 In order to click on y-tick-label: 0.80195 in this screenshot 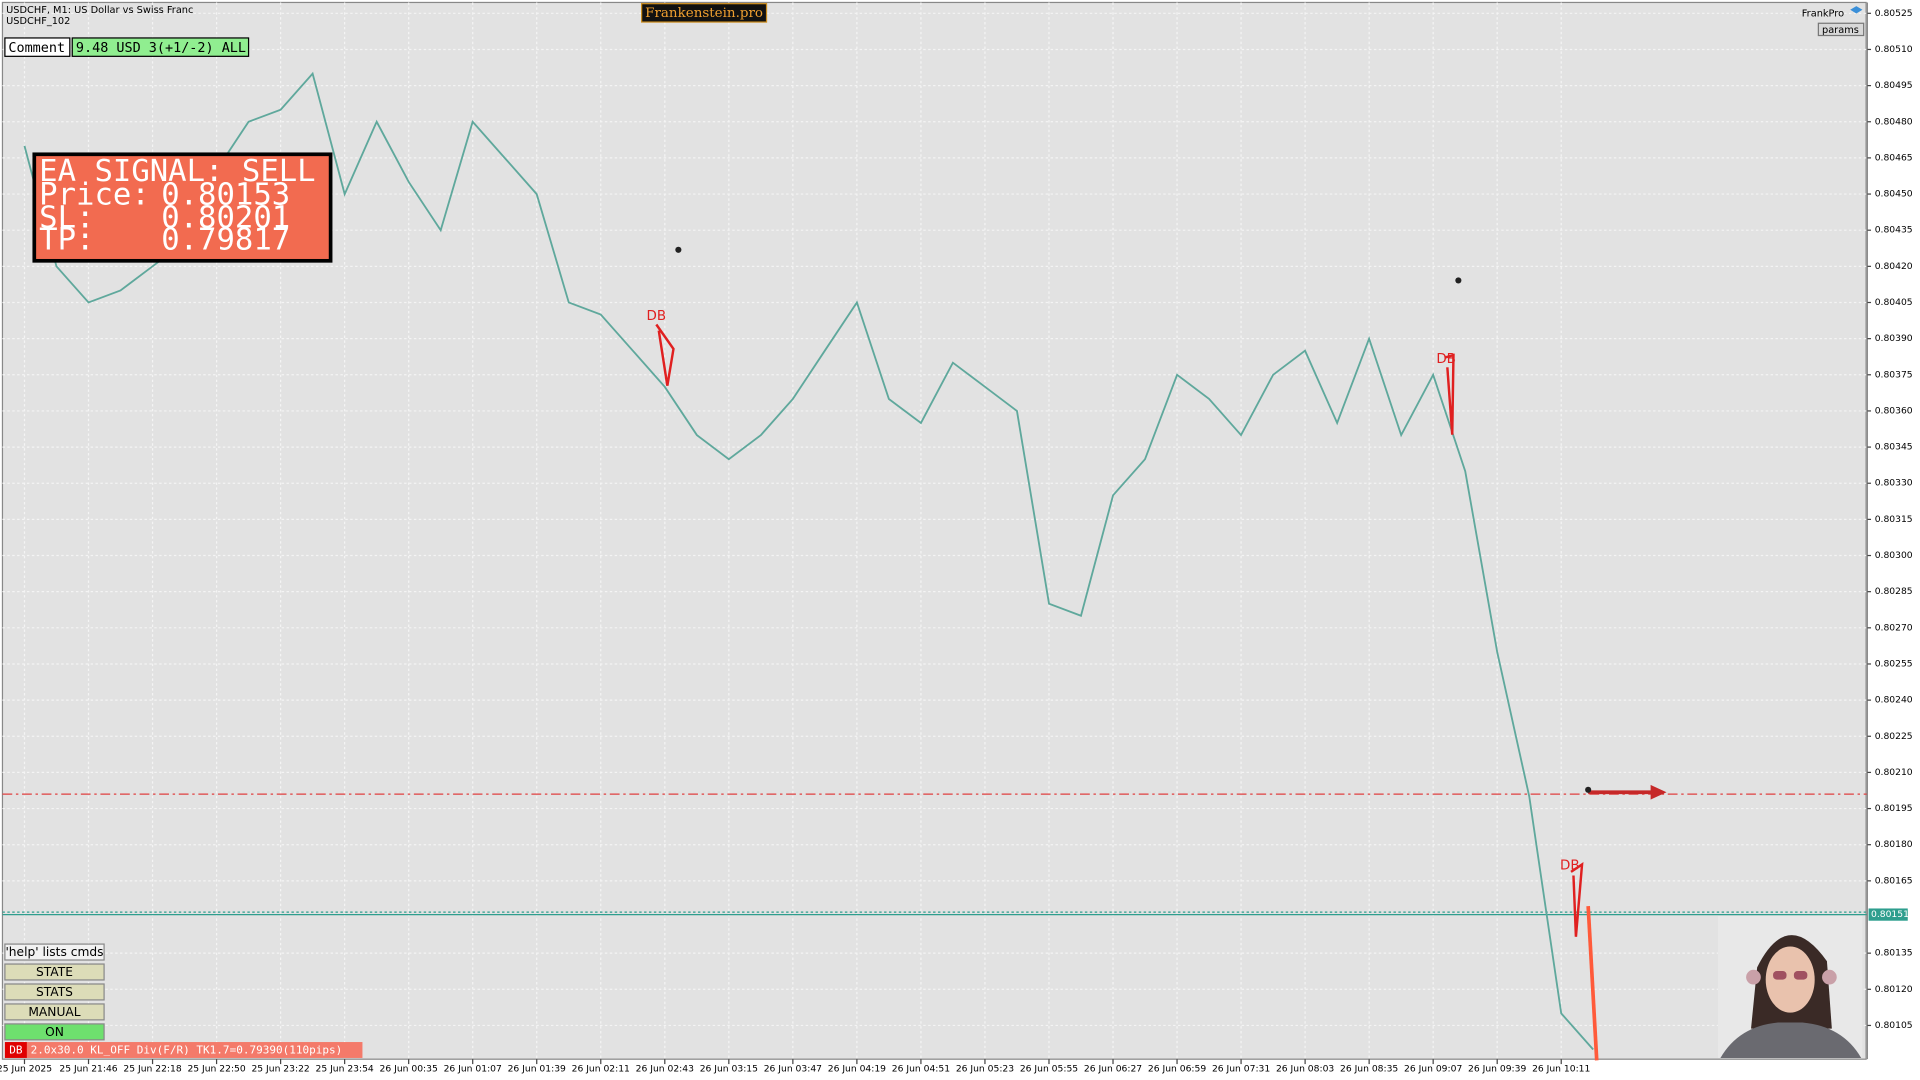, I will do `click(1894, 808)`.